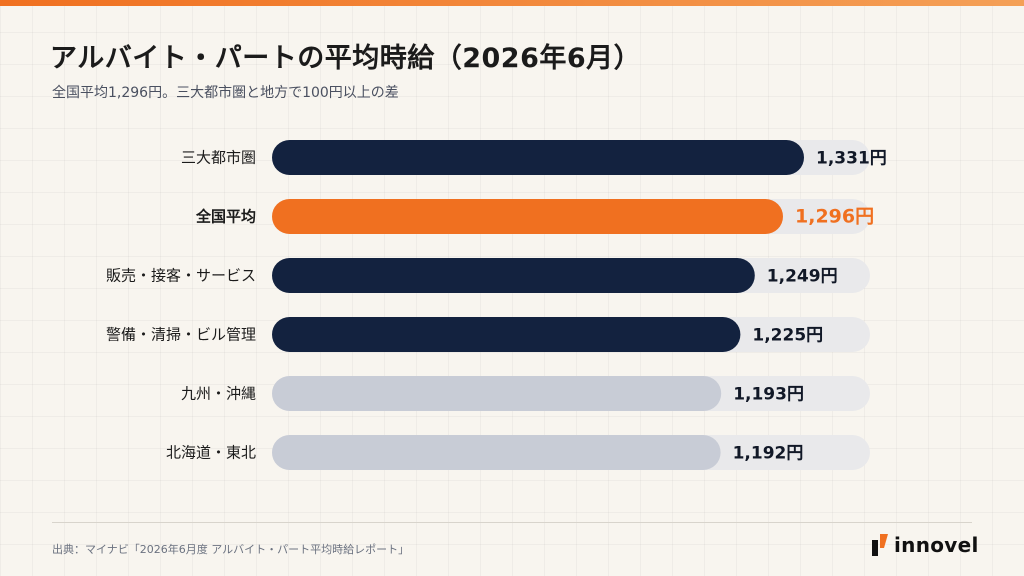 The height and width of the screenshot is (576, 1024). Describe the element at coordinates (218, 394) in the screenshot. I see `category-label: 九州・沖縄` at that location.